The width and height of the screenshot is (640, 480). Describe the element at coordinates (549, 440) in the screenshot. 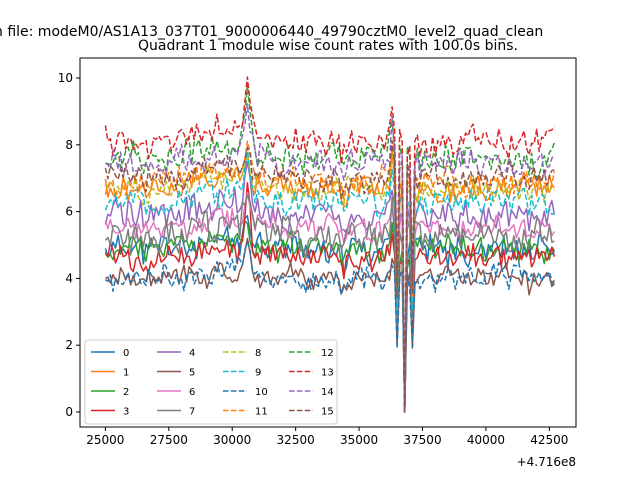

I see `x-tick-label: 42500` at that location.